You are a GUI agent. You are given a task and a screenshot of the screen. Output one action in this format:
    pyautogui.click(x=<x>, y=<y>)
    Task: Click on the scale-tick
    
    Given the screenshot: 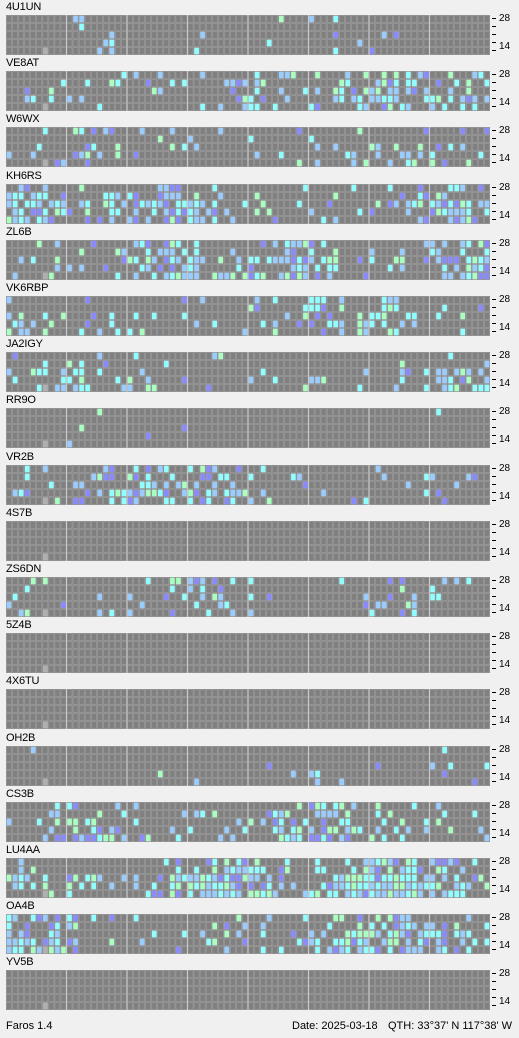 What is the action you would take?
    pyautogui.click(x=494, y=420)
    